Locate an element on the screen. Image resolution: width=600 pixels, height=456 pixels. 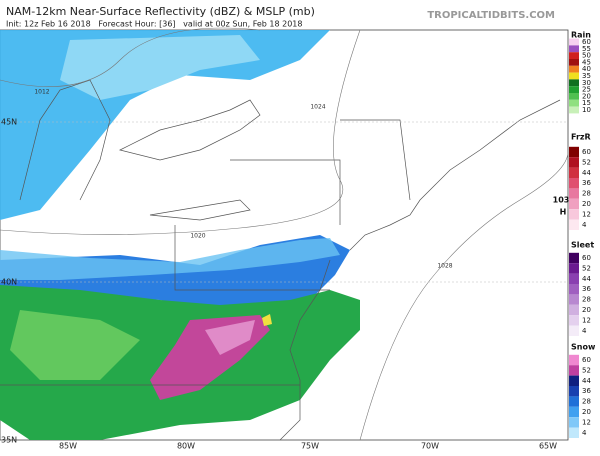
precip-rain-light is located at coordinates (75, 345).